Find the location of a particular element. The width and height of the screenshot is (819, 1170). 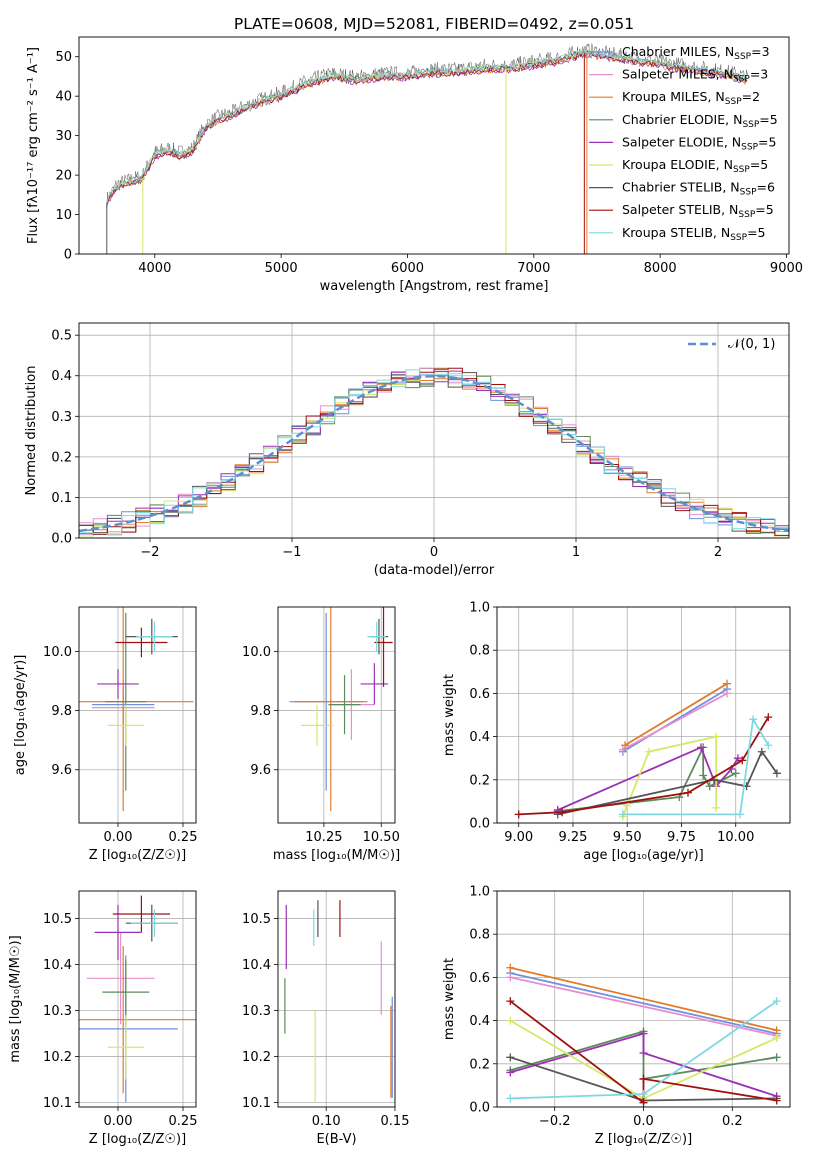

y-tick-label: 9.8 is located at coordinates (260, 711).